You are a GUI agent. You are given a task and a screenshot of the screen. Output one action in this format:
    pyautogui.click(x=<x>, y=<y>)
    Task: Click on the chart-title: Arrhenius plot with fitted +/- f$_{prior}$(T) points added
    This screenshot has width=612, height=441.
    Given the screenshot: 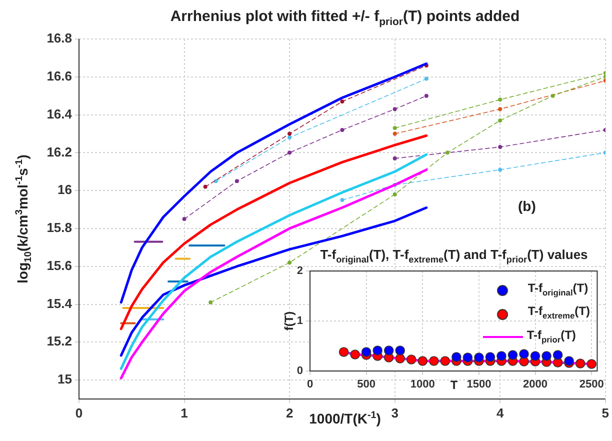 What is the action you would take?
    pyautogui.click(x=345, y=18)
    